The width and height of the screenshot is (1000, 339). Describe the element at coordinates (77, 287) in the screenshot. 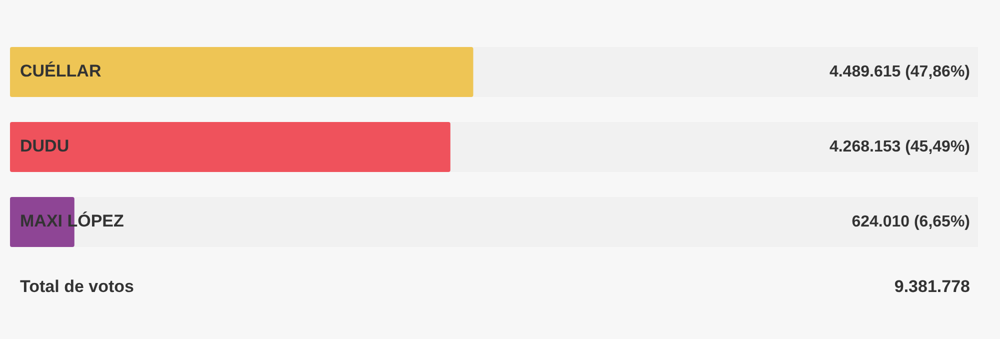

I see `text: Total de votos` at that location.